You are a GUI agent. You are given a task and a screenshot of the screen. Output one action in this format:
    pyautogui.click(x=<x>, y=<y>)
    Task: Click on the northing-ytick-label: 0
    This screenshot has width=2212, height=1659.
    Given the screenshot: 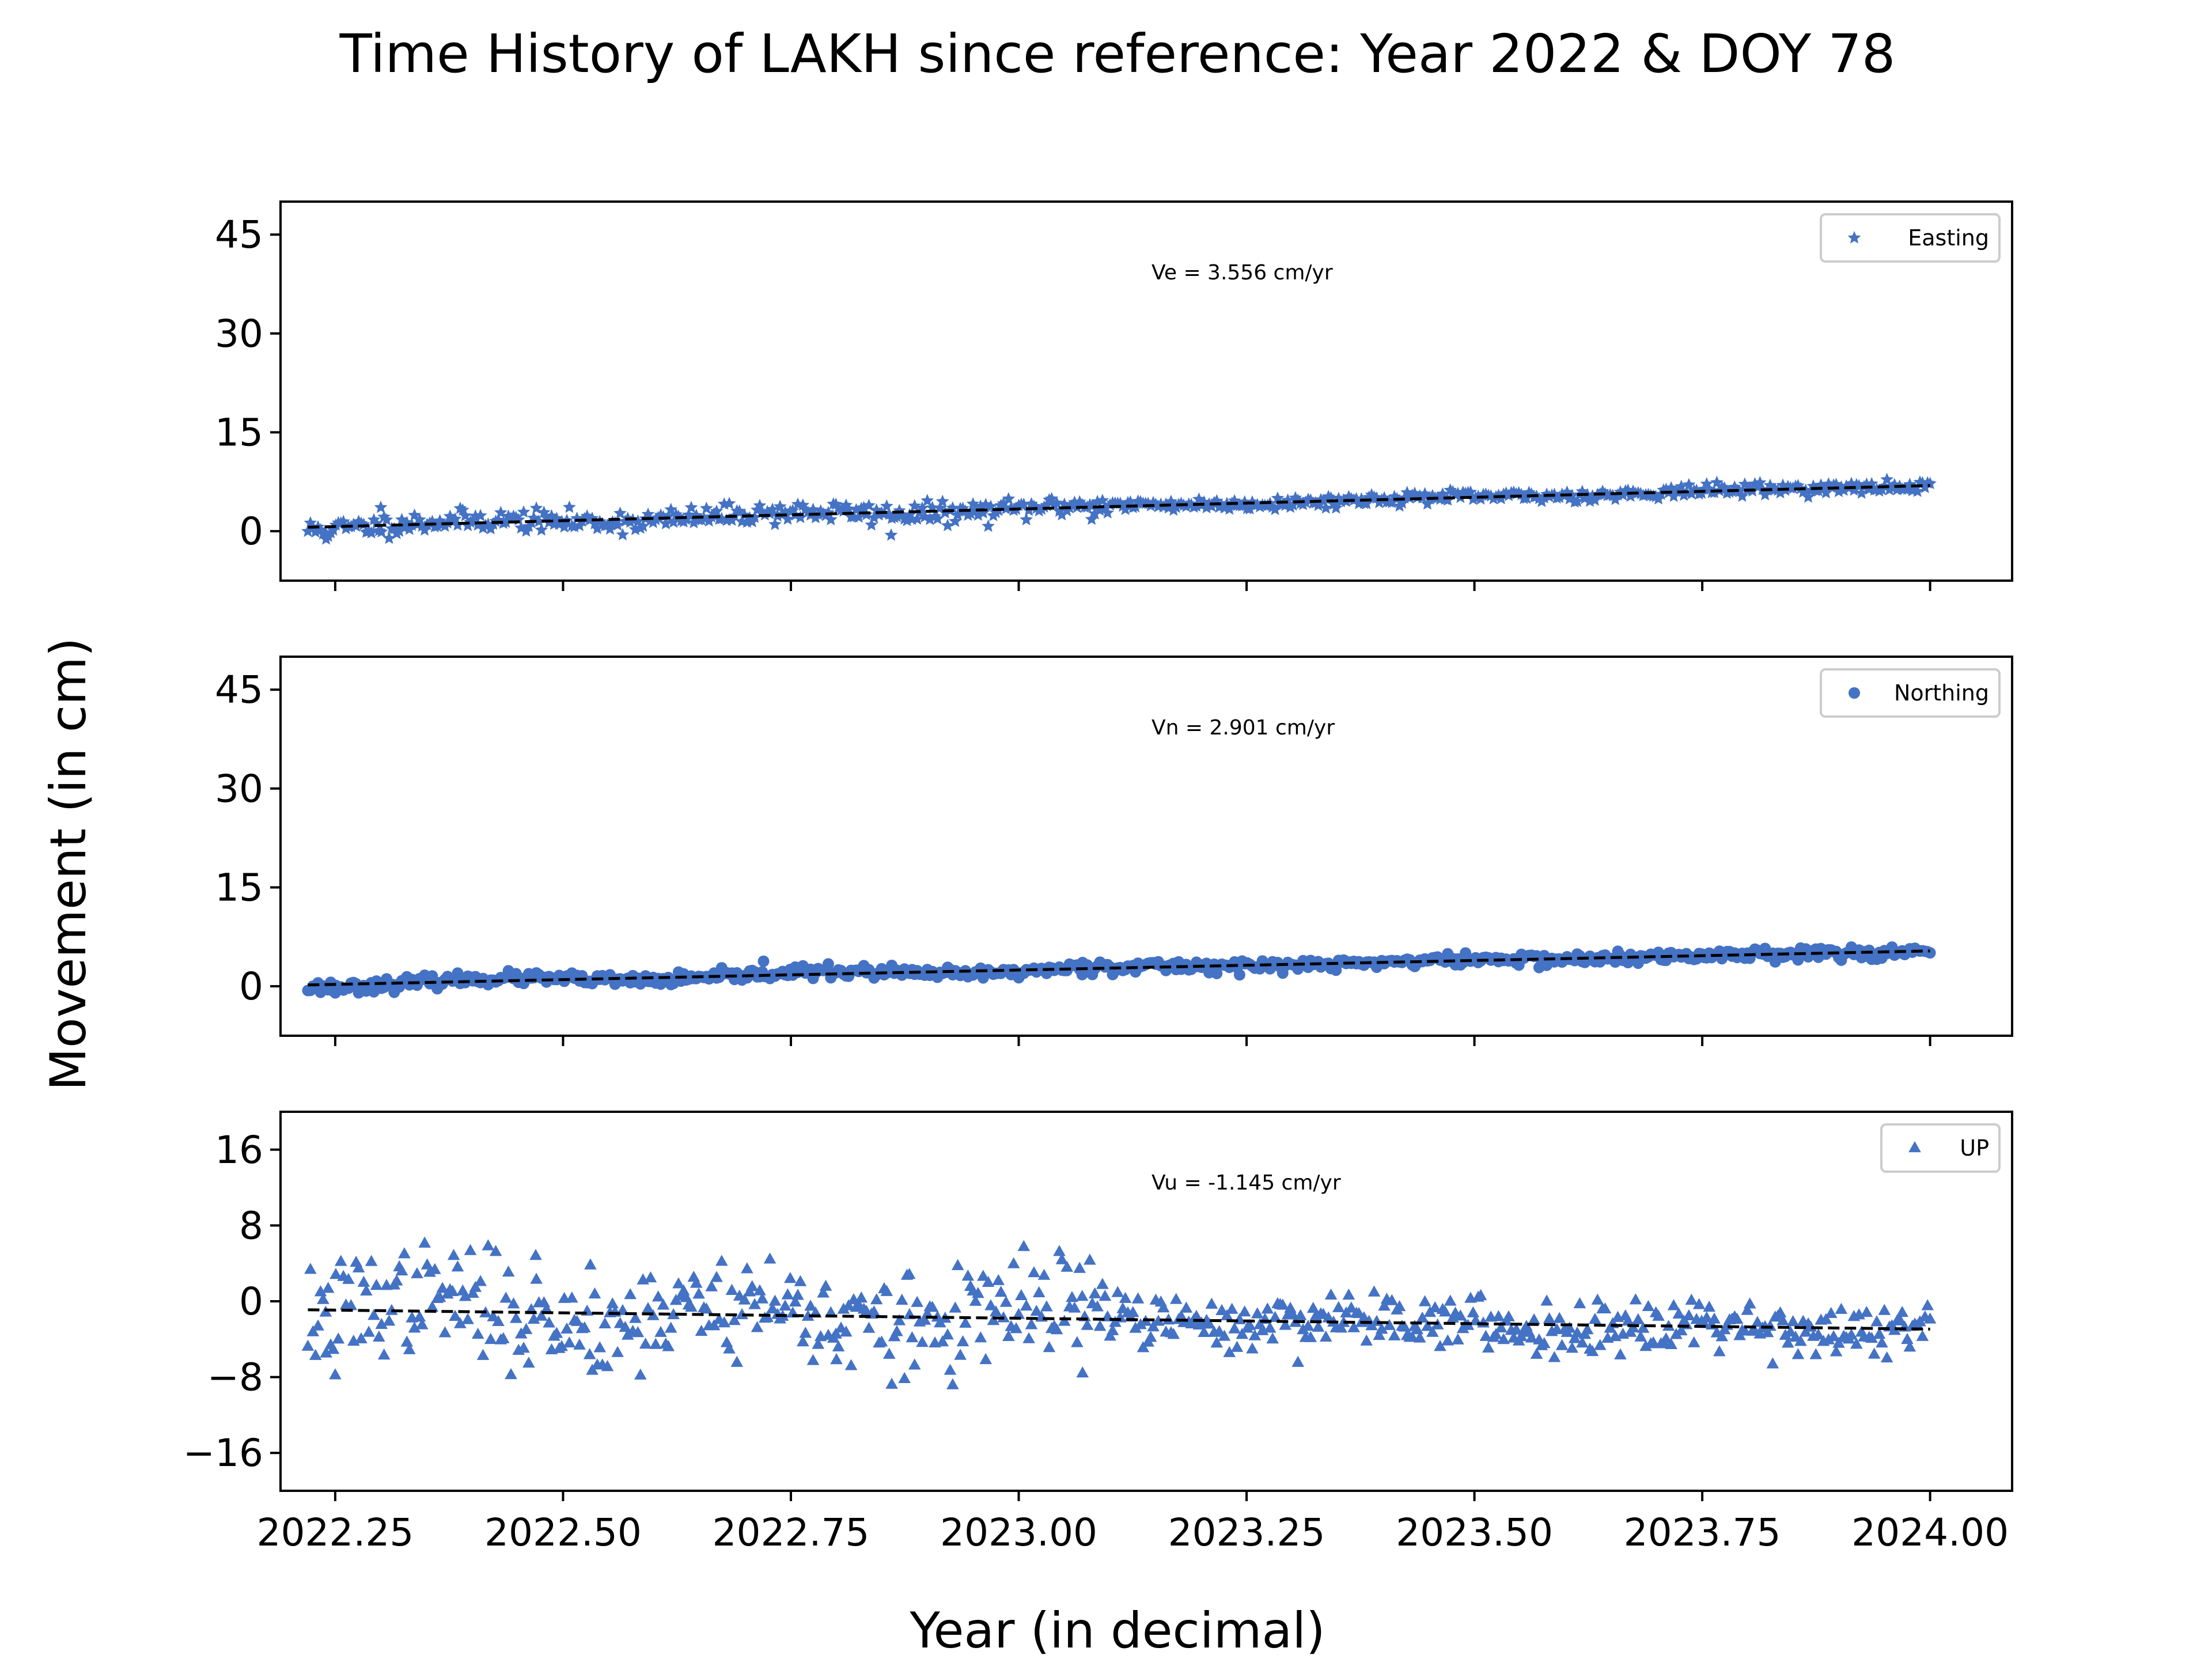 What is the action you would take?
    pyautogui.click(x=251, y=986)
    